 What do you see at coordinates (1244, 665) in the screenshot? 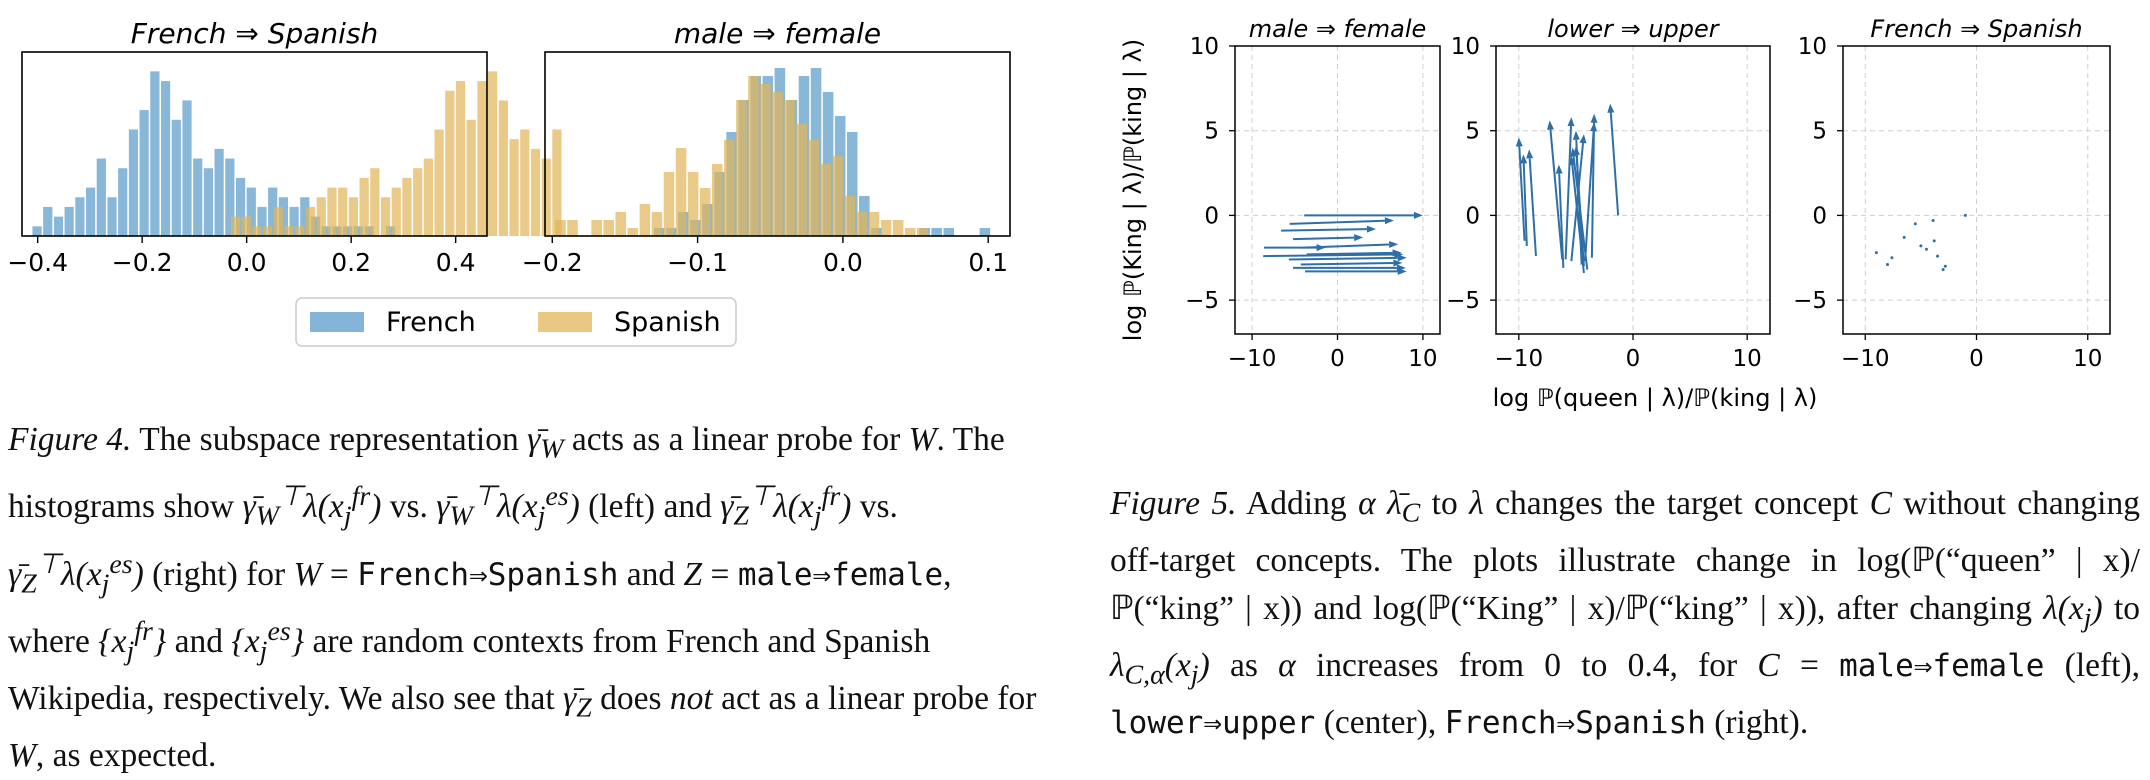
I see `caption-text: as` at bounding box center [1244, 665].